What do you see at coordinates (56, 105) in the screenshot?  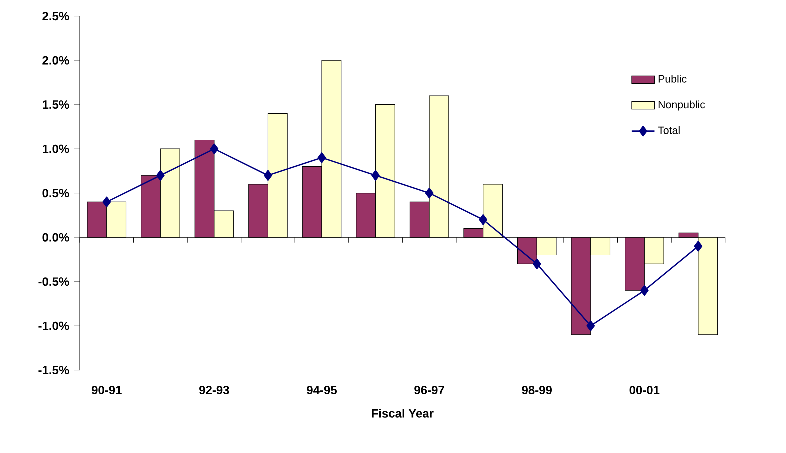 I see `y-tick-label: 1.5%` at bounding box center [56, 105].